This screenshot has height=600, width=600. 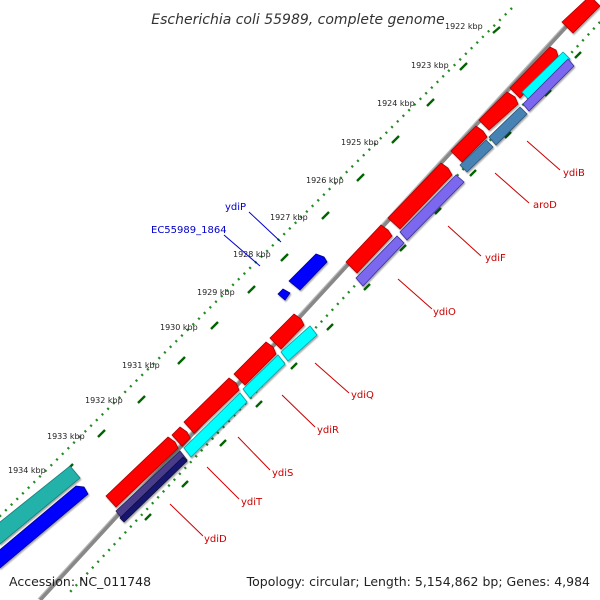 What do you see at coordinates (153, 489) in the screenshot?
I see `navy-feature` at bounding box center [153, 489].